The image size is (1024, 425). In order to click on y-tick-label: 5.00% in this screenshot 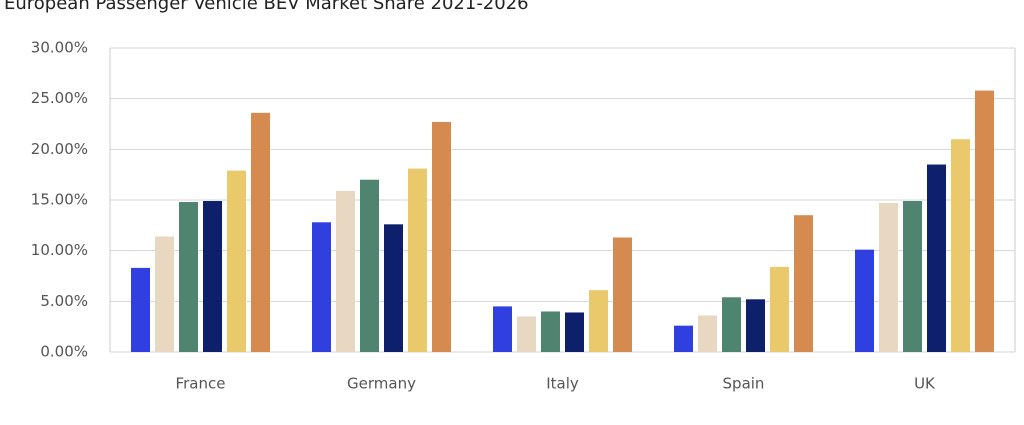, I will do `click(64, 301)`.